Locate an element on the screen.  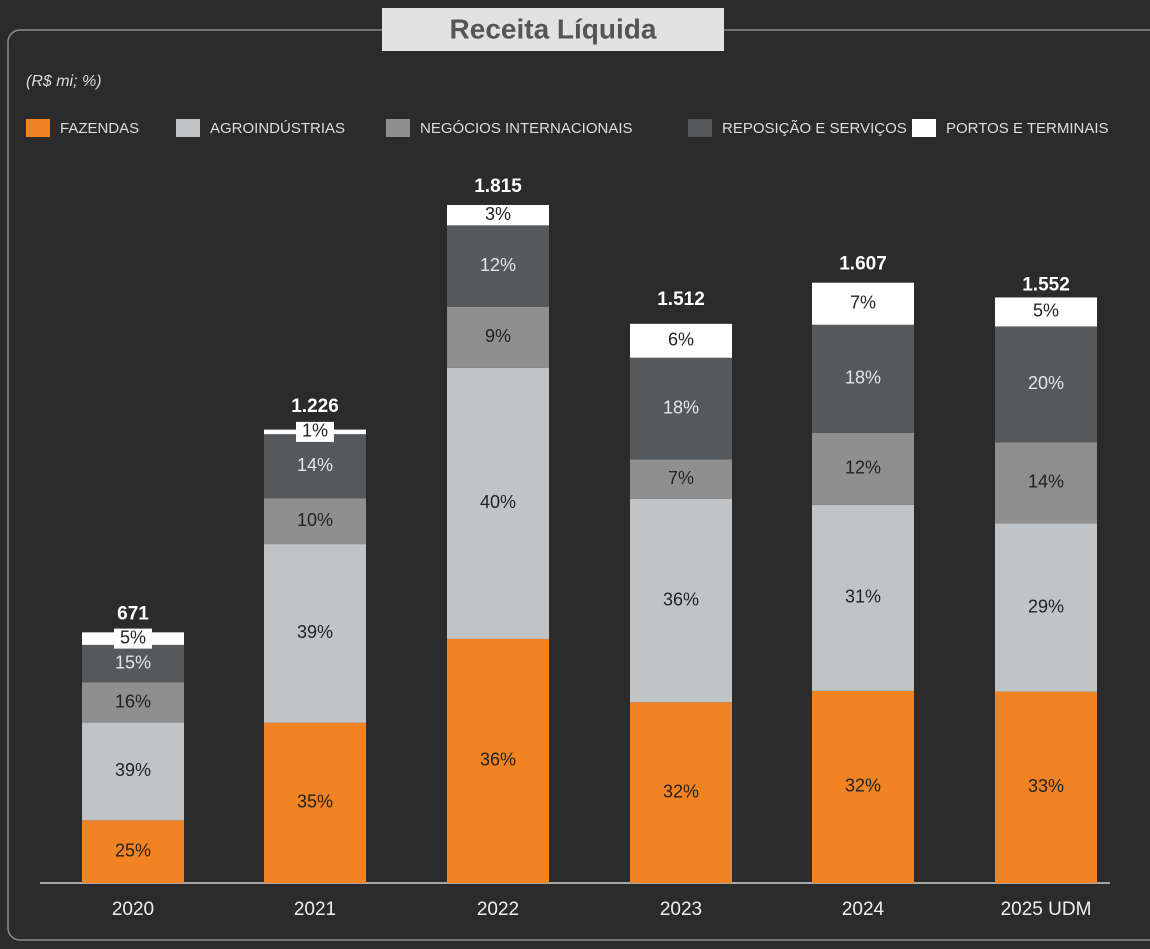
total-label: 671 is located at coordinates (133, 613).